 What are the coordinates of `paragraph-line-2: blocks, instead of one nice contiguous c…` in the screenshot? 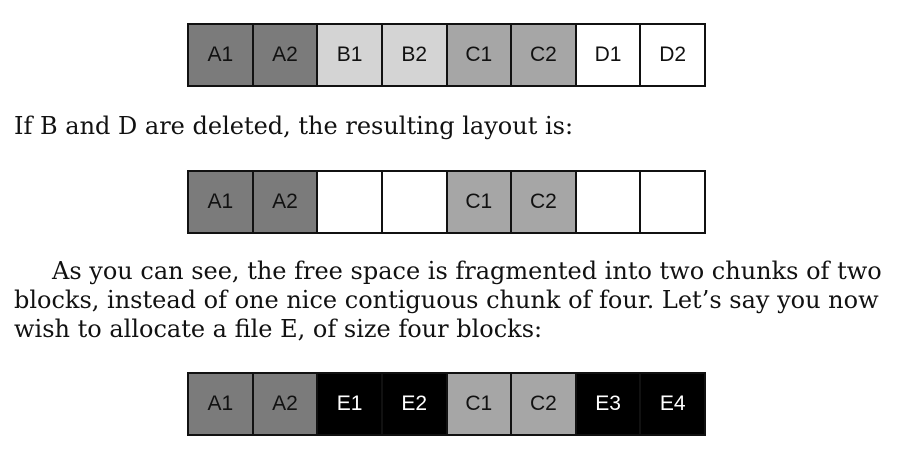 It's located at (446, 300).